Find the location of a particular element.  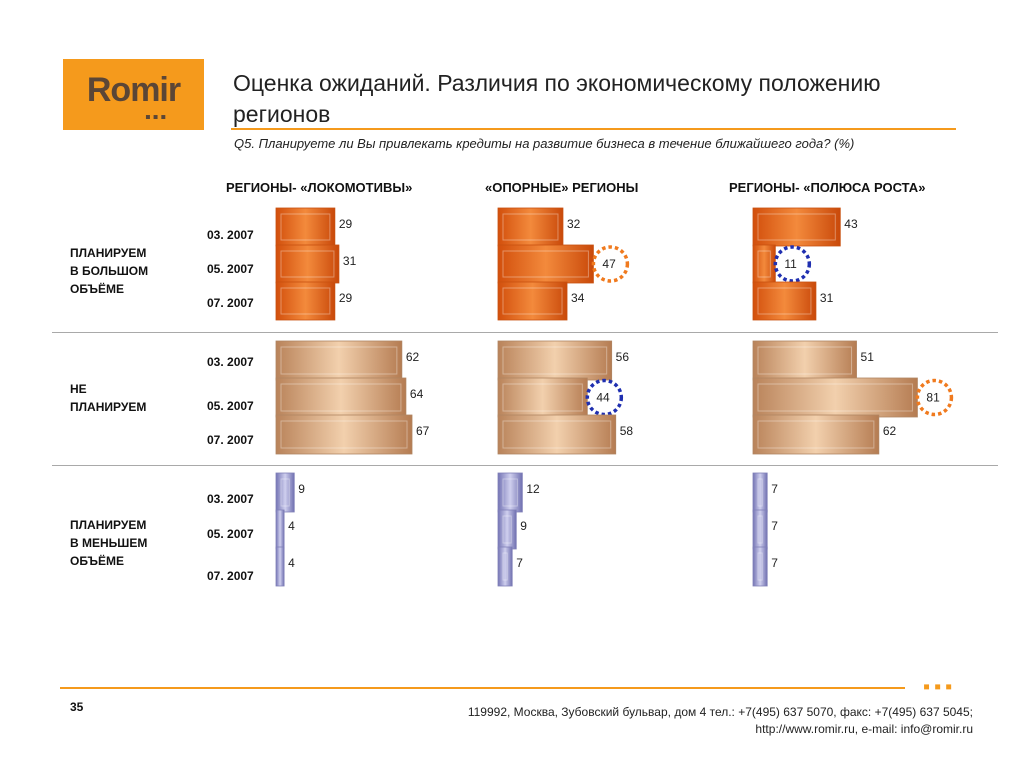

bar-r0-c2-d0 is located at coordinates (796, 227).